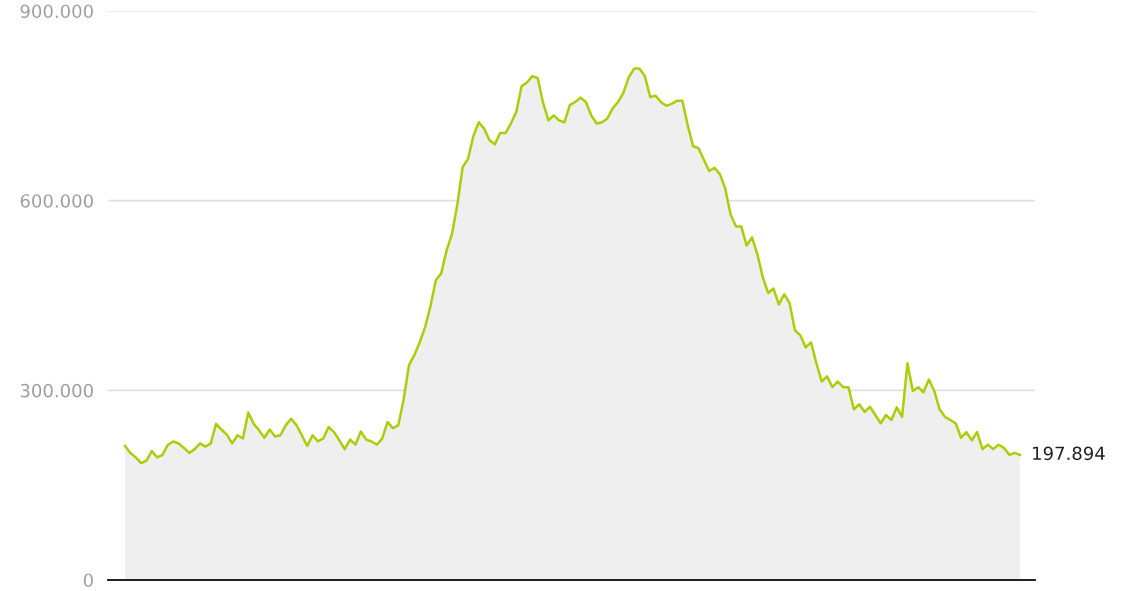  What do you see at coordinates (1069, 453) in the screenshot?
I see `data-label: 197.894` at bounding box center [1069, 453].